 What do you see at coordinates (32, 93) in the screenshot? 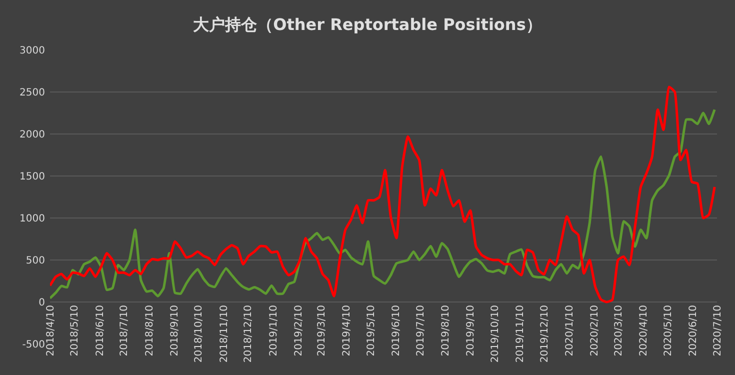
I see `y-tick-label: 2500` at bounding box center [32, 93].